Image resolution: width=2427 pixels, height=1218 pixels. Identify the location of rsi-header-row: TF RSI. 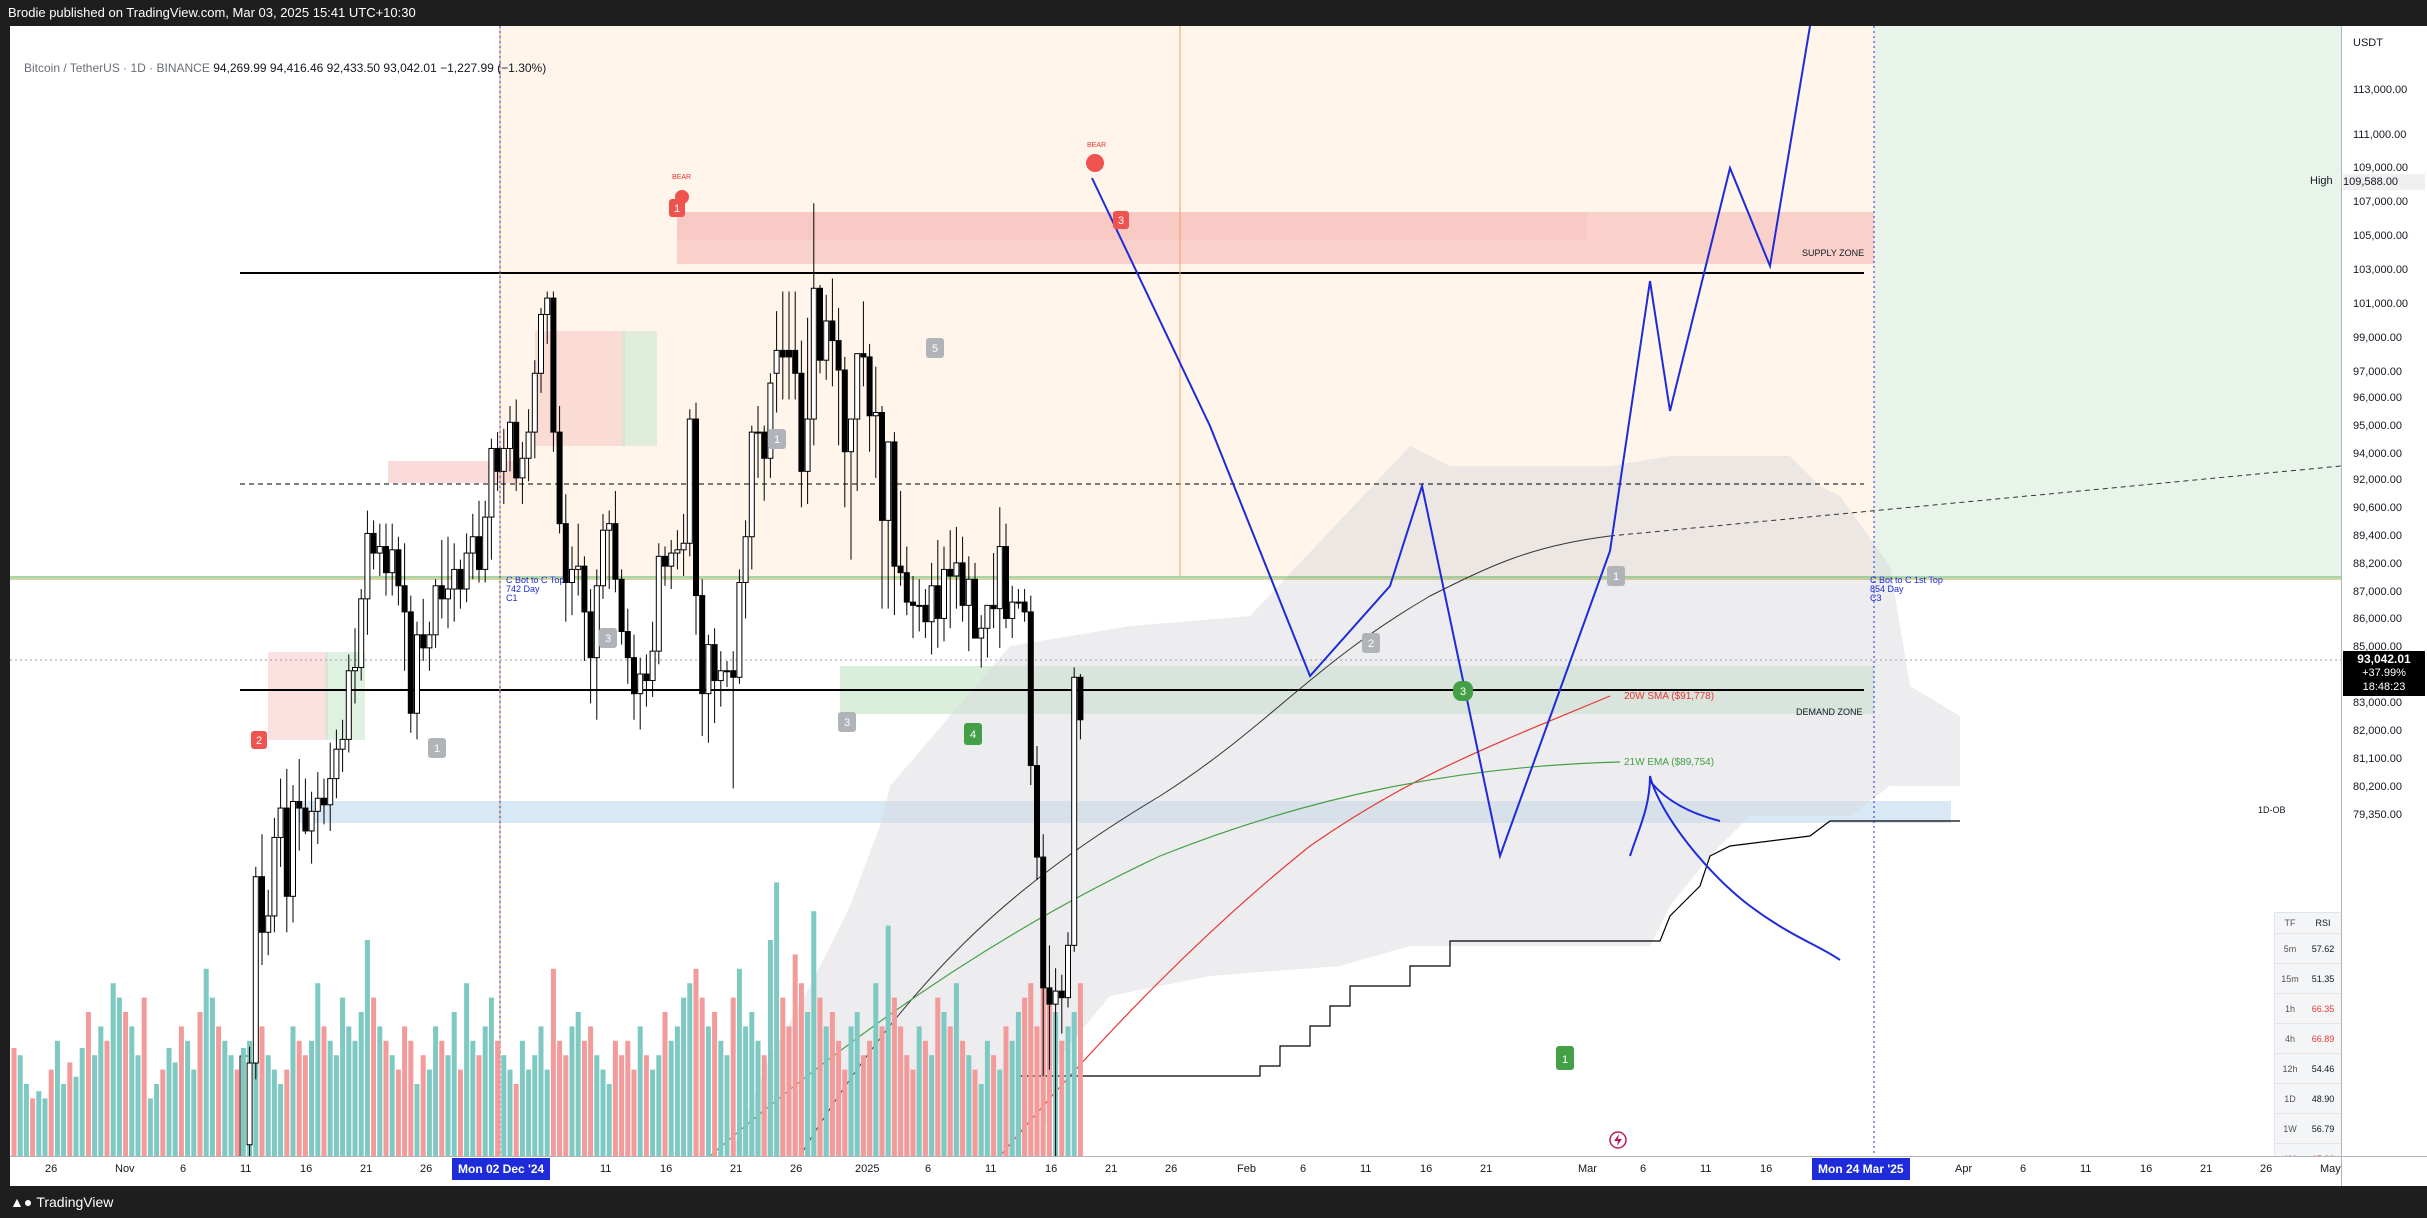
(2308, 923).